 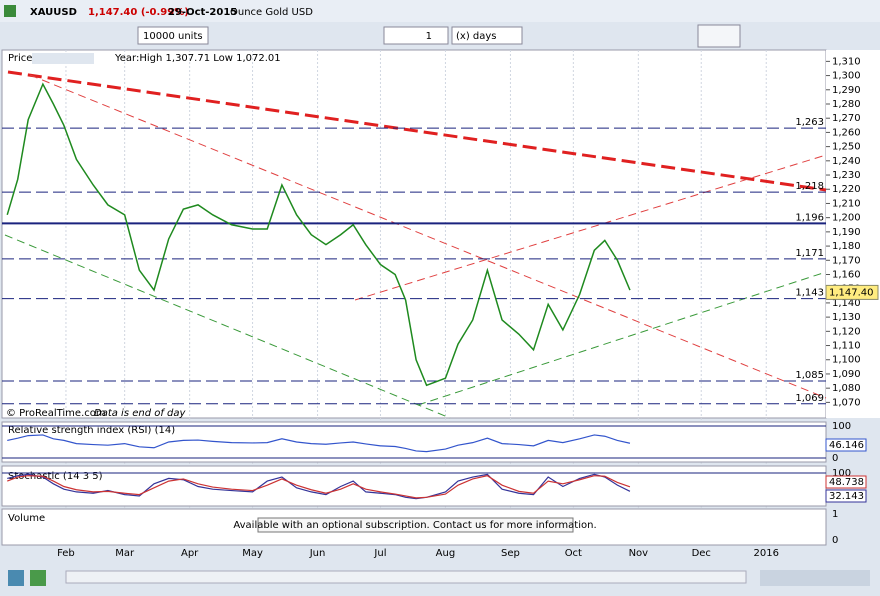 I want to click on level-label: 1,263, so click(x=809, y=122).